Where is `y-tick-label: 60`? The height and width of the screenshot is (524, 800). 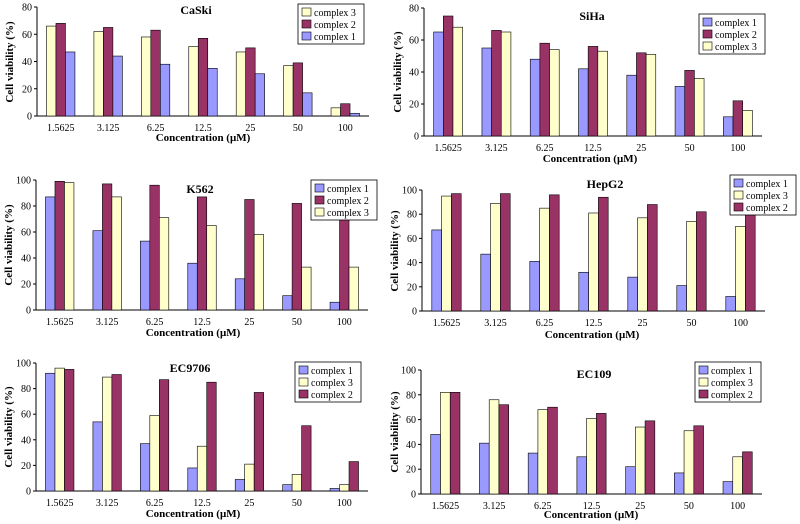 y-tick-label: 60 is located at coordinates (26, 233).